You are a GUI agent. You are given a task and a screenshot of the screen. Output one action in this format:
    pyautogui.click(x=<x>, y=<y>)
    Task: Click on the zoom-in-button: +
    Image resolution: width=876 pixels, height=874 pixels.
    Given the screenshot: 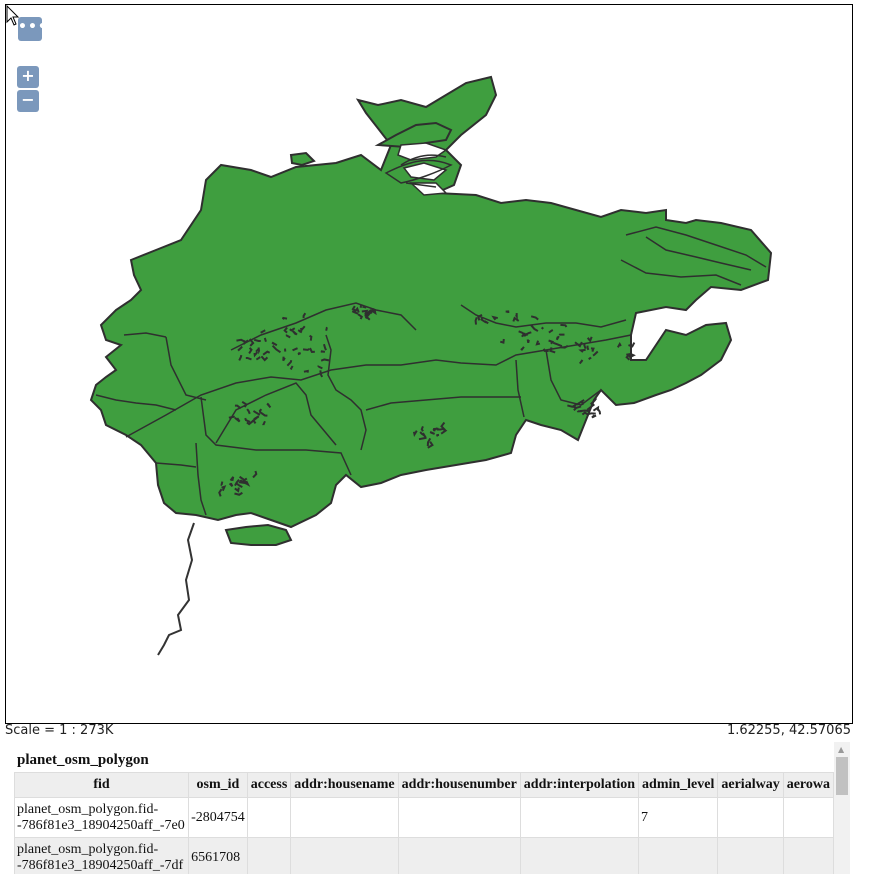 What is the action you would take?
    pyautogui.click(x=28, y=77)
    